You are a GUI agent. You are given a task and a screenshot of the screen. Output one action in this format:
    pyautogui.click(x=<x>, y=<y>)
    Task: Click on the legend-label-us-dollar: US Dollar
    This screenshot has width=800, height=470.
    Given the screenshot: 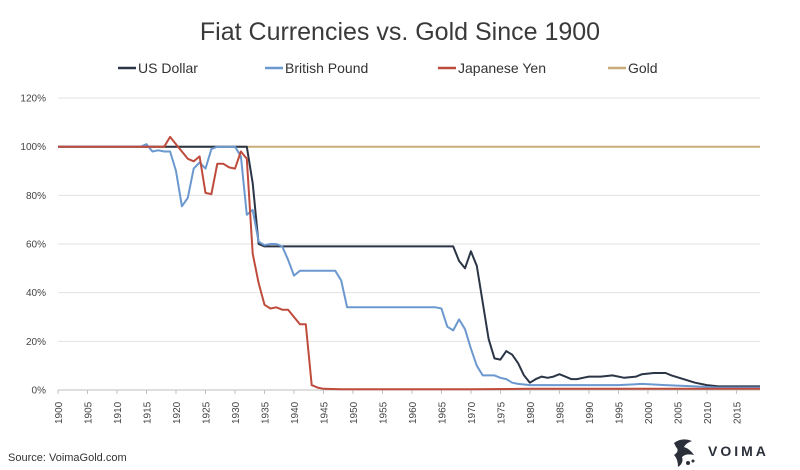 What is the action you would take?
    pyautogui.click(x=168, y=68)
    